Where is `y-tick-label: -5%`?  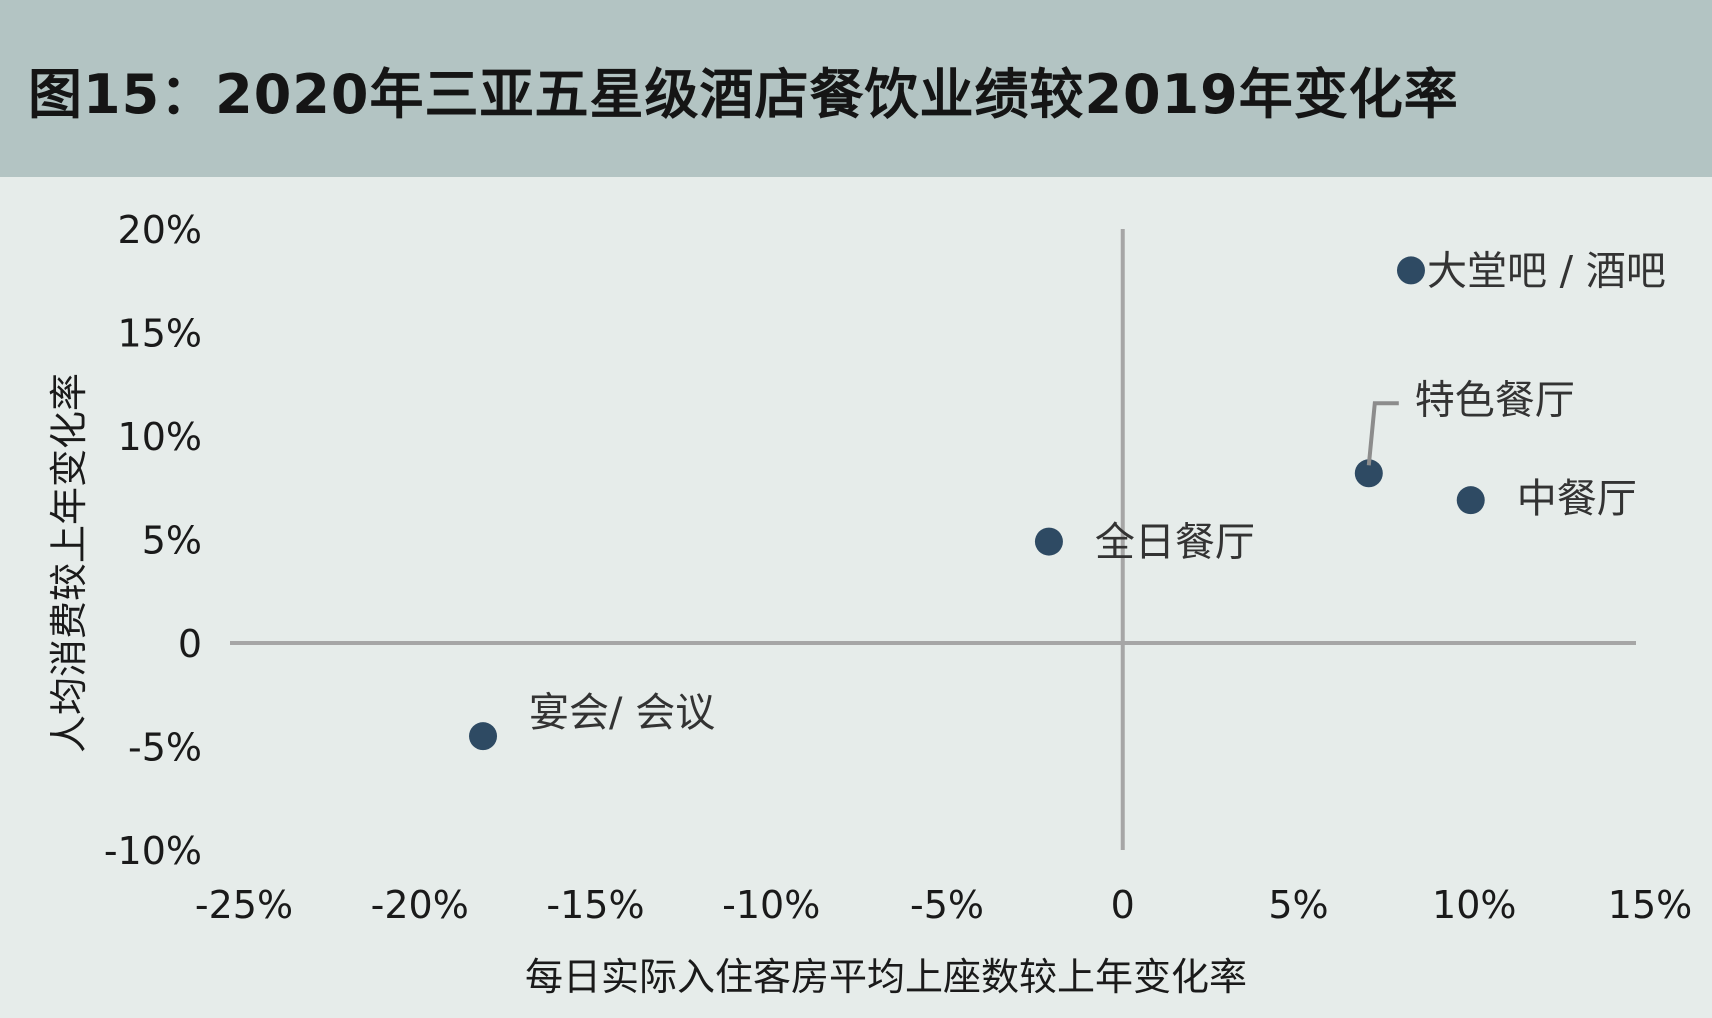 y-tick-label: -5% is located at coordinates (165, 748).